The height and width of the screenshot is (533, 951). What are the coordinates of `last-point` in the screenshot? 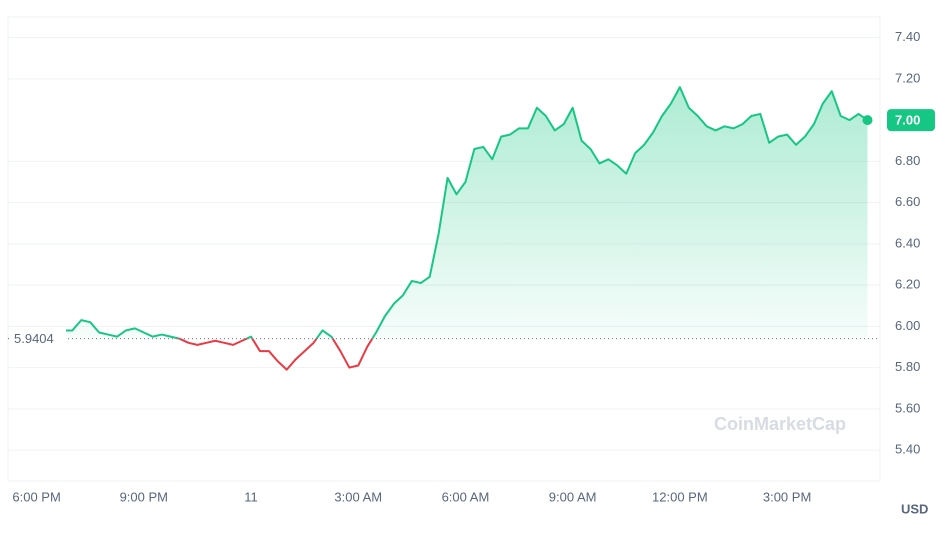 It's located at (867, 120).